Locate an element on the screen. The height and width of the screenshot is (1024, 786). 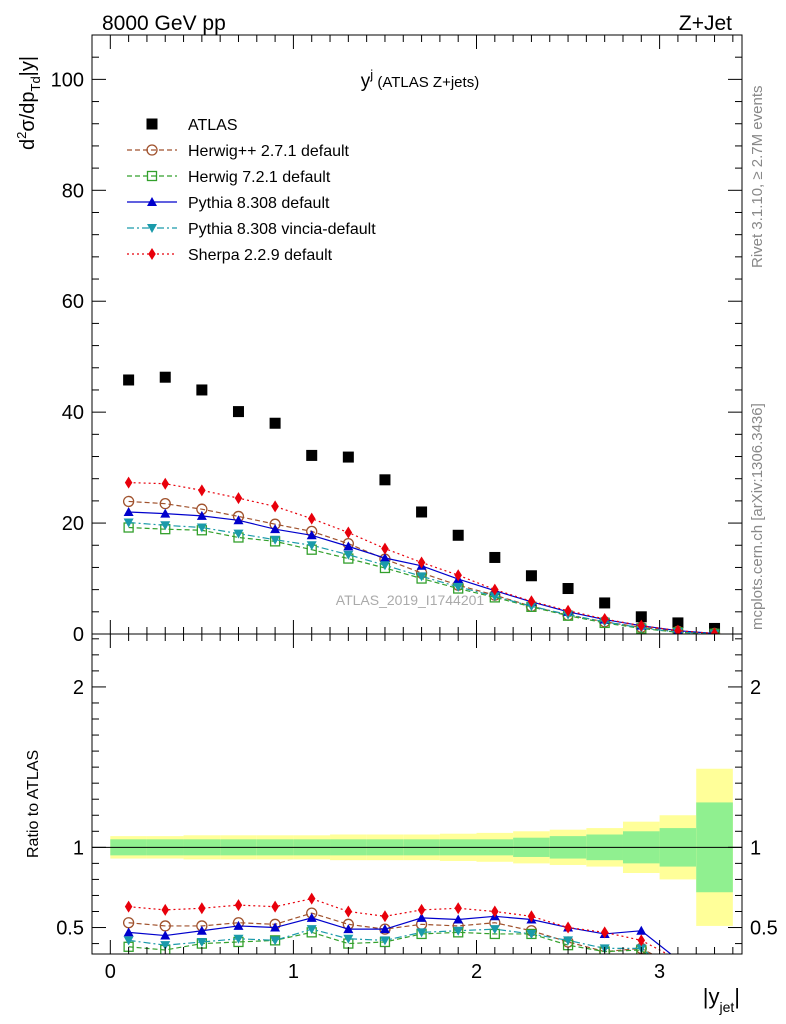
ylabel-mid: σ/dp is located at coordinates (28, 111).